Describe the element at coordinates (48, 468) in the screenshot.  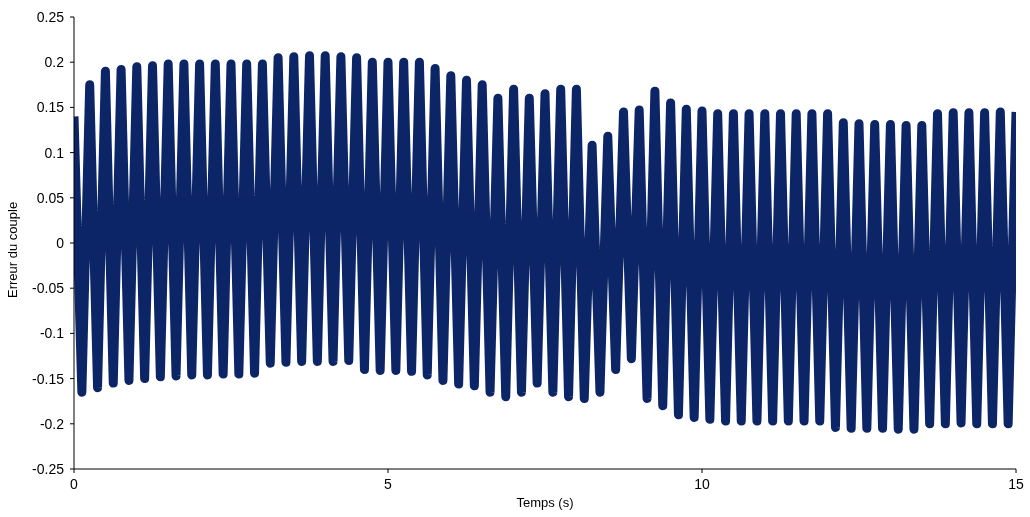
I see `y-tick-label: -0.25` at that location.